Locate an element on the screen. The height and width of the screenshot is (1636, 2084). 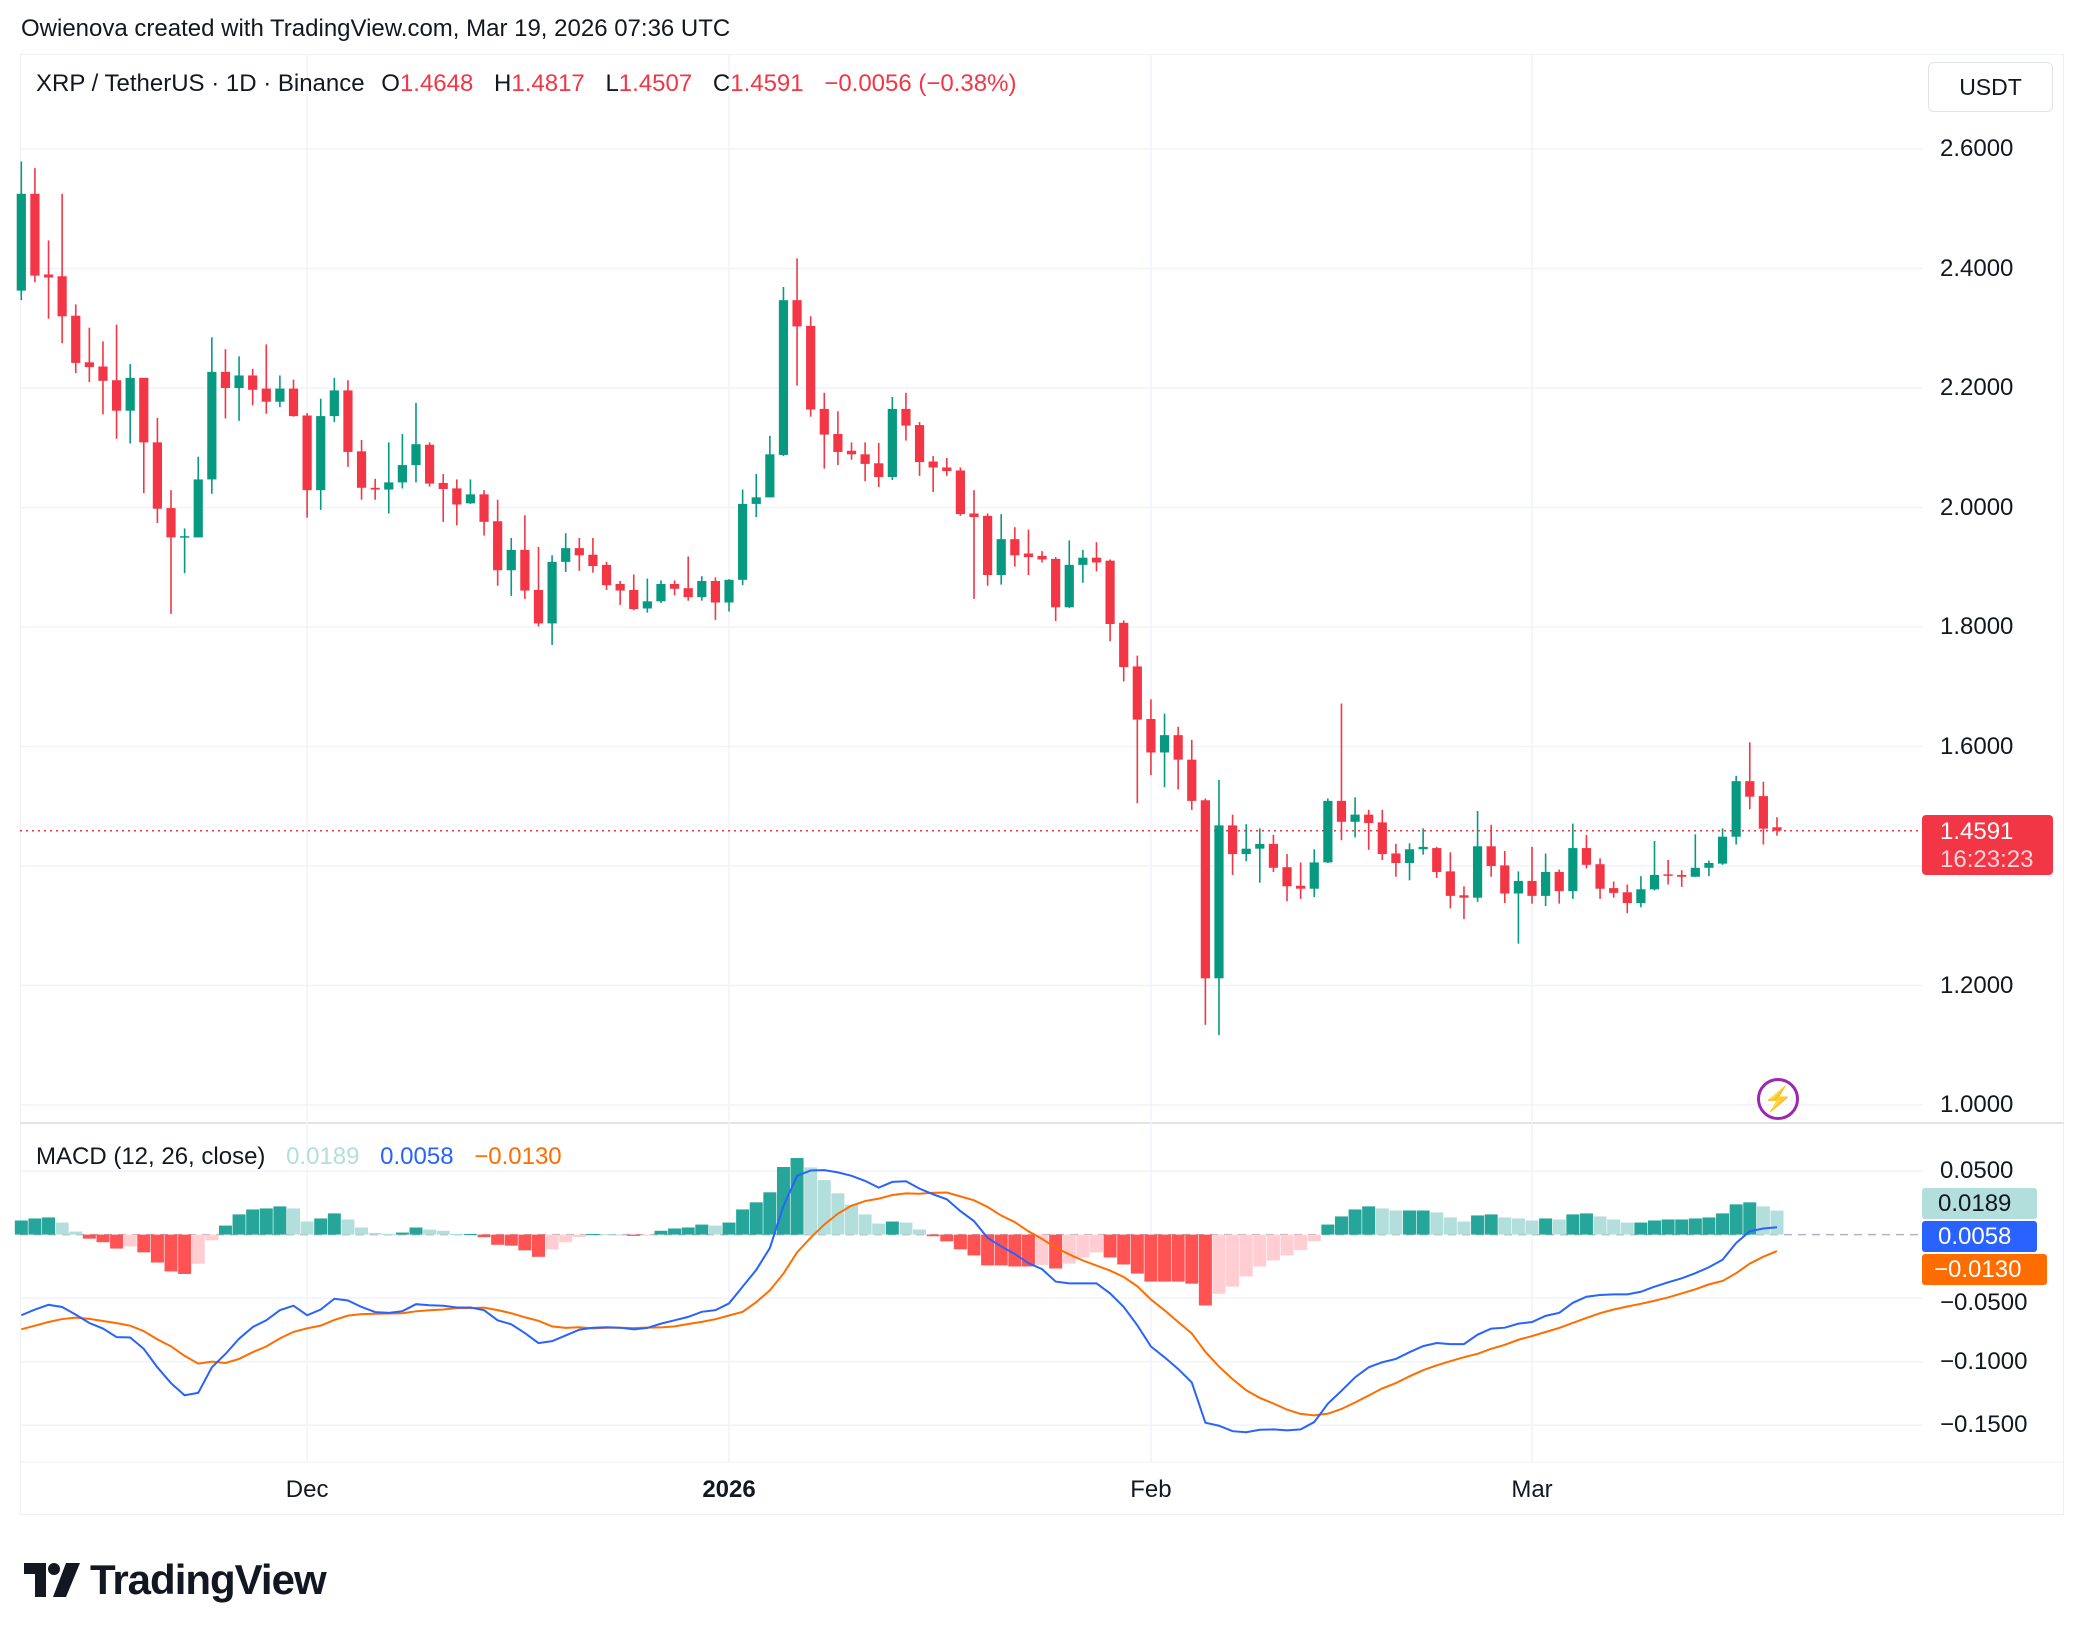
macd-title: MACD (12, 26, close) is located at coordinates (151, 1156).